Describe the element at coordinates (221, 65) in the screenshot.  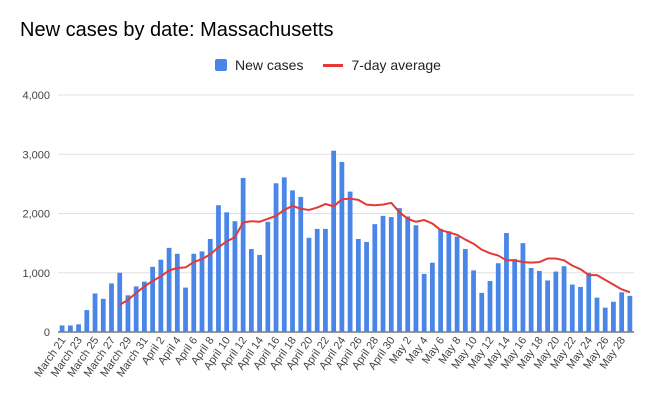
I see `legend-swatch-new-cases` at that location.